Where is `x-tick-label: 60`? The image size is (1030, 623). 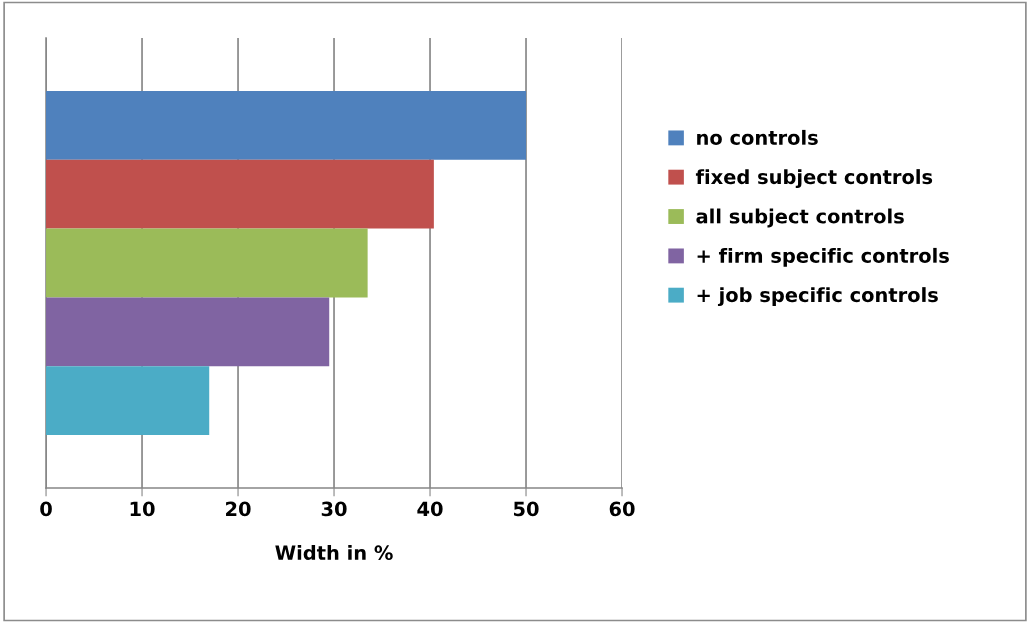 x-tick-label: 60 is located at coordinates (622, 509).